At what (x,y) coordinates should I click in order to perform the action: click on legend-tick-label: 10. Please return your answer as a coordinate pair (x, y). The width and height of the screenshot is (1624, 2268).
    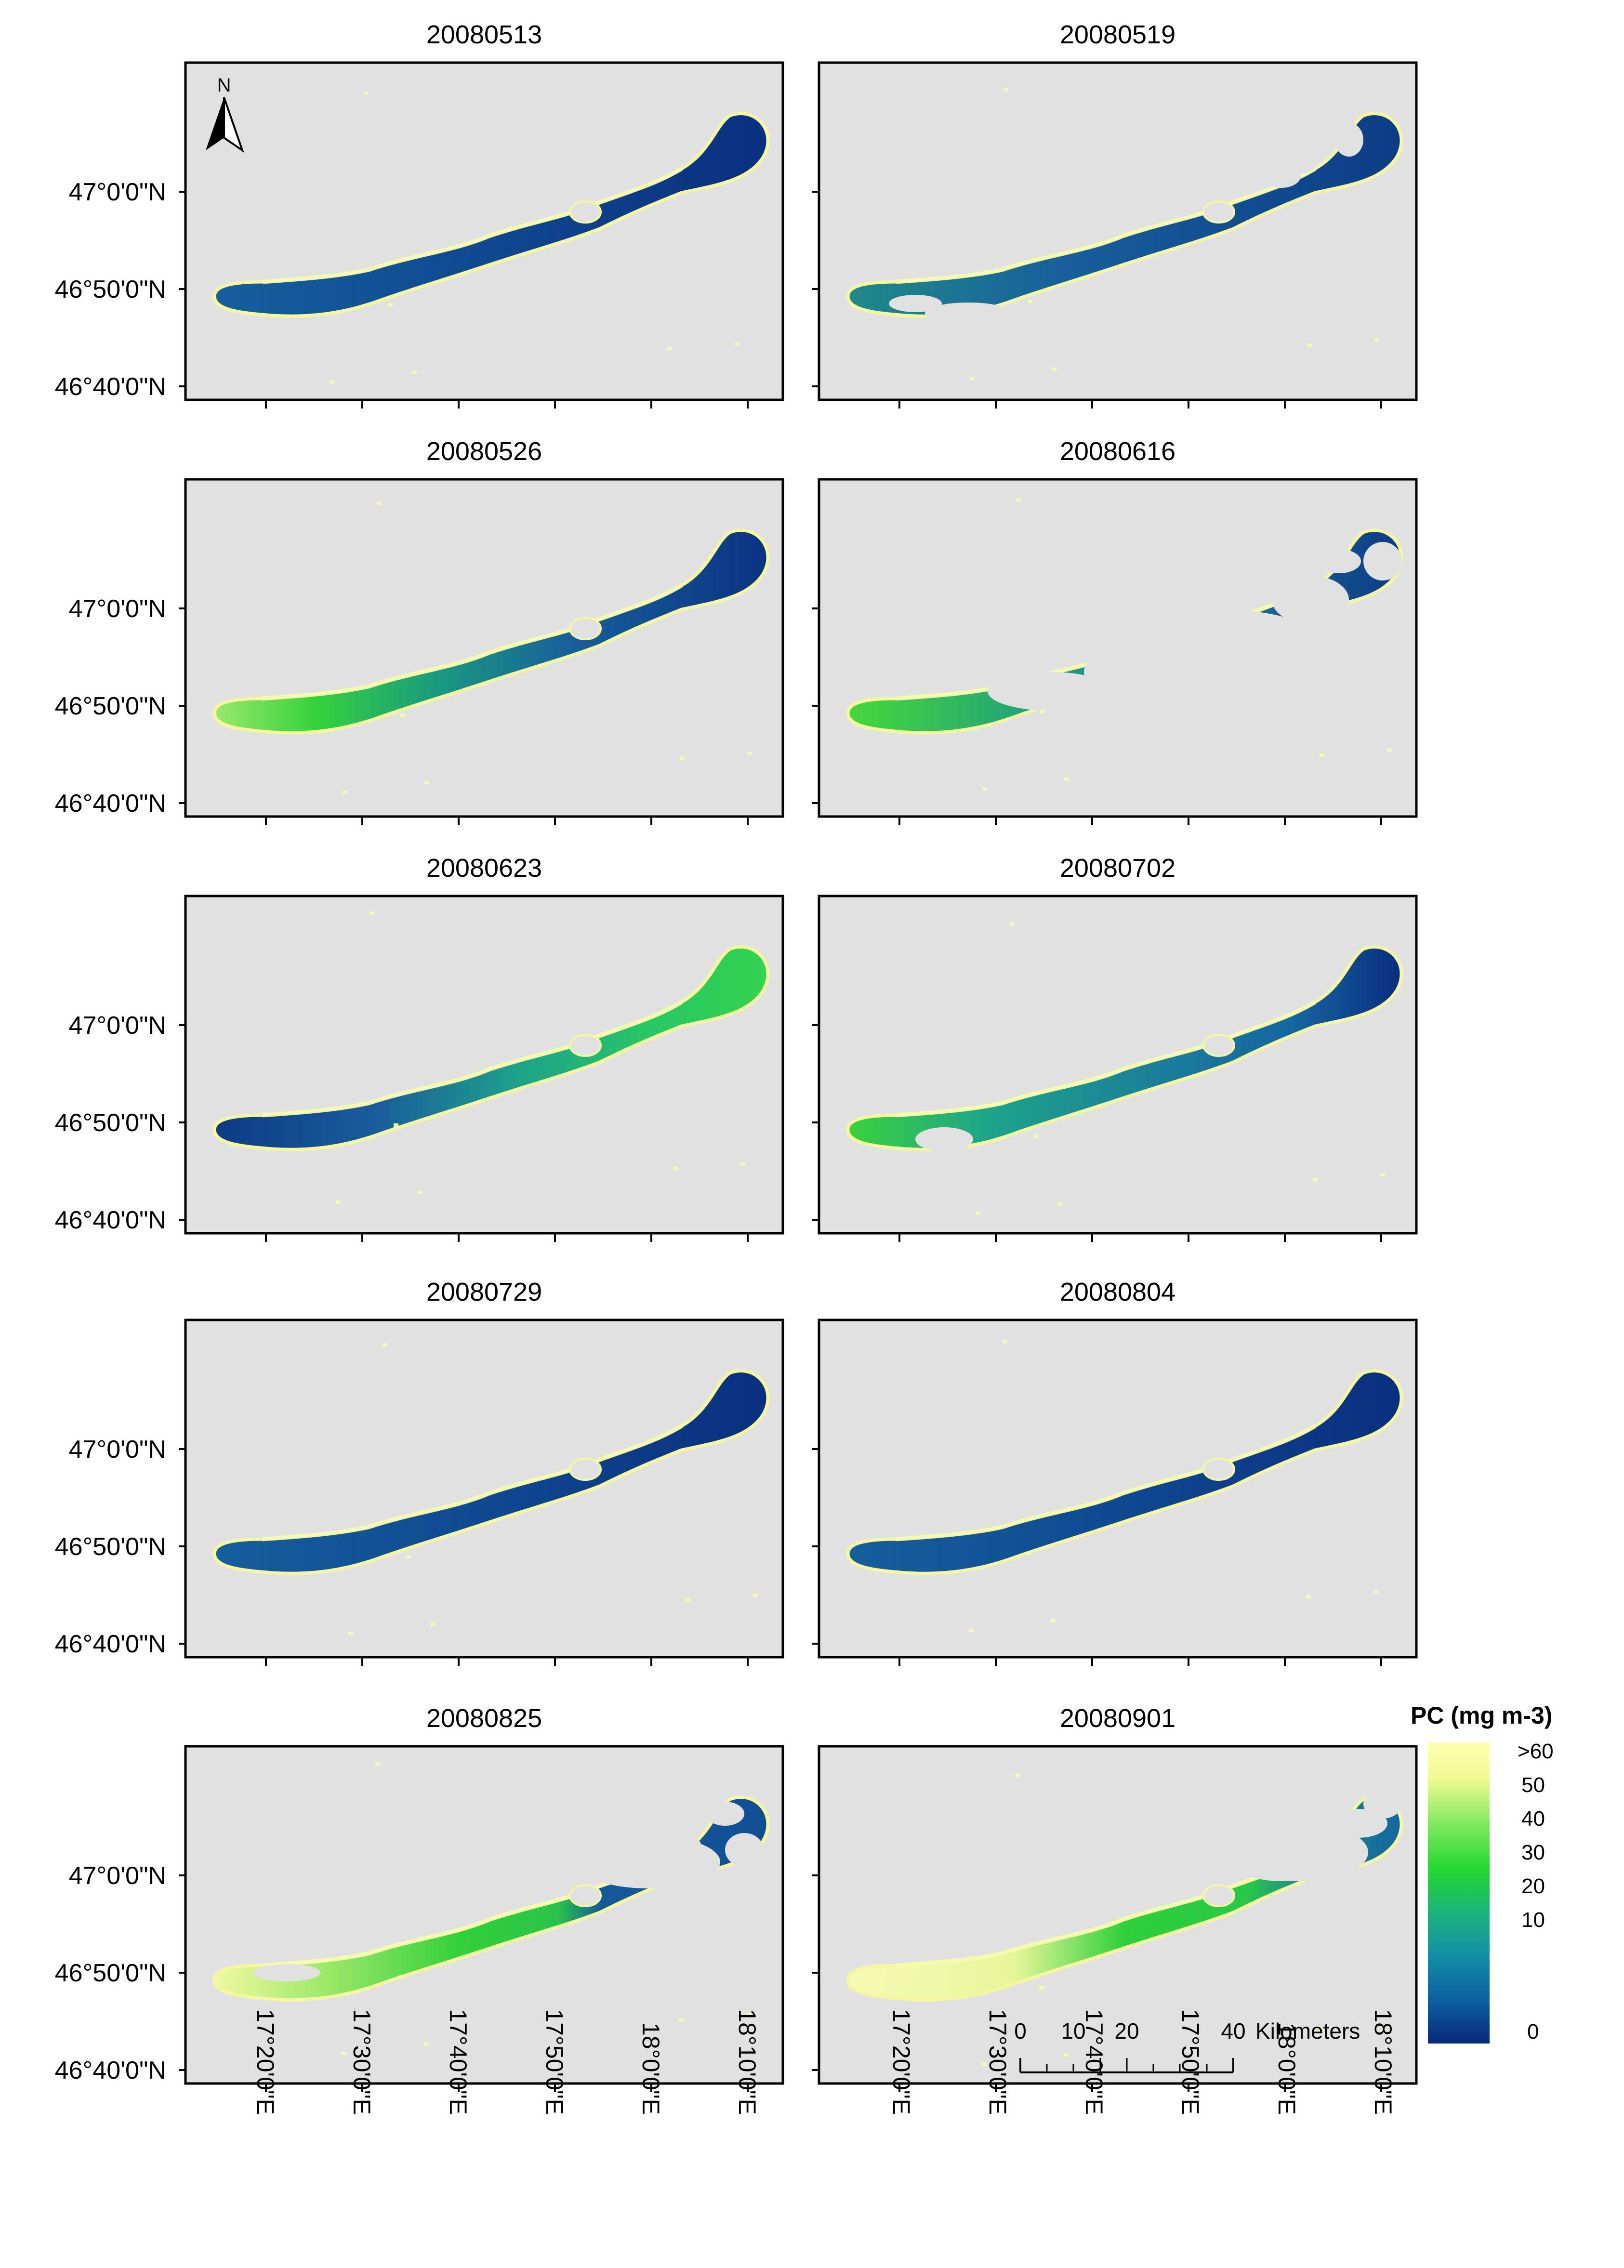
    Looking at the image, I should click on (1533, 1920).